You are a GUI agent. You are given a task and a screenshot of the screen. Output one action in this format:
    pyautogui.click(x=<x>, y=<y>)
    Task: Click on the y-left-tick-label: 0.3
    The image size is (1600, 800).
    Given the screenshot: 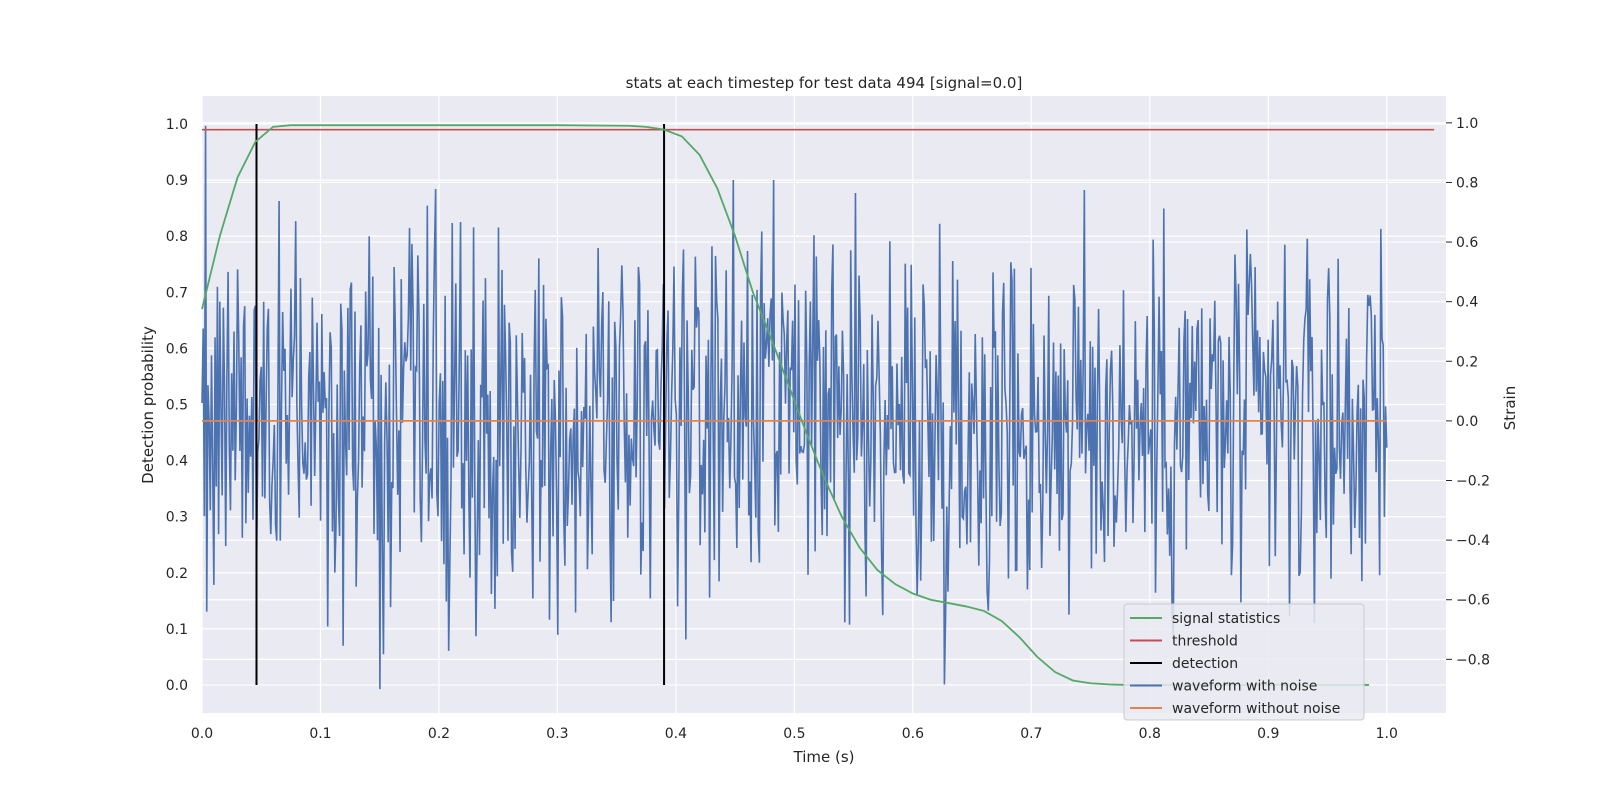 What is the action you would take?
    pyautogui.click(x=177, y=518)
    